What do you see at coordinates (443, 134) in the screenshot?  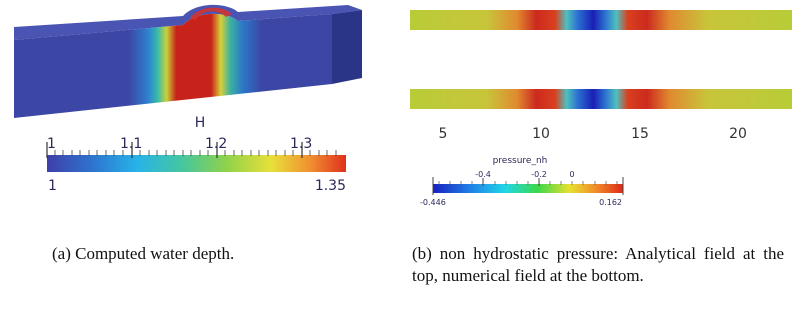 I see `x-axis-tick-label: 5` at bounding box center [443, 134].